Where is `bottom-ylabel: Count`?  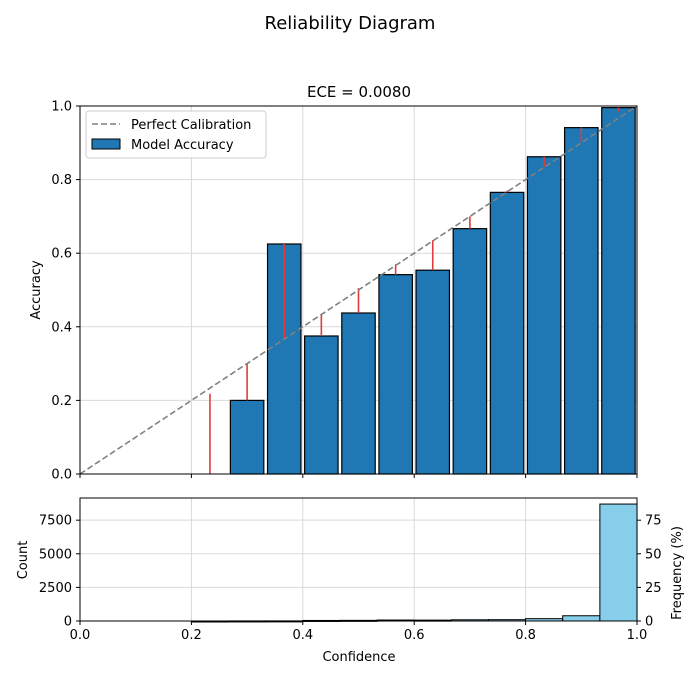 bottom-ylabel: Count is located at coordinates (23, 560).